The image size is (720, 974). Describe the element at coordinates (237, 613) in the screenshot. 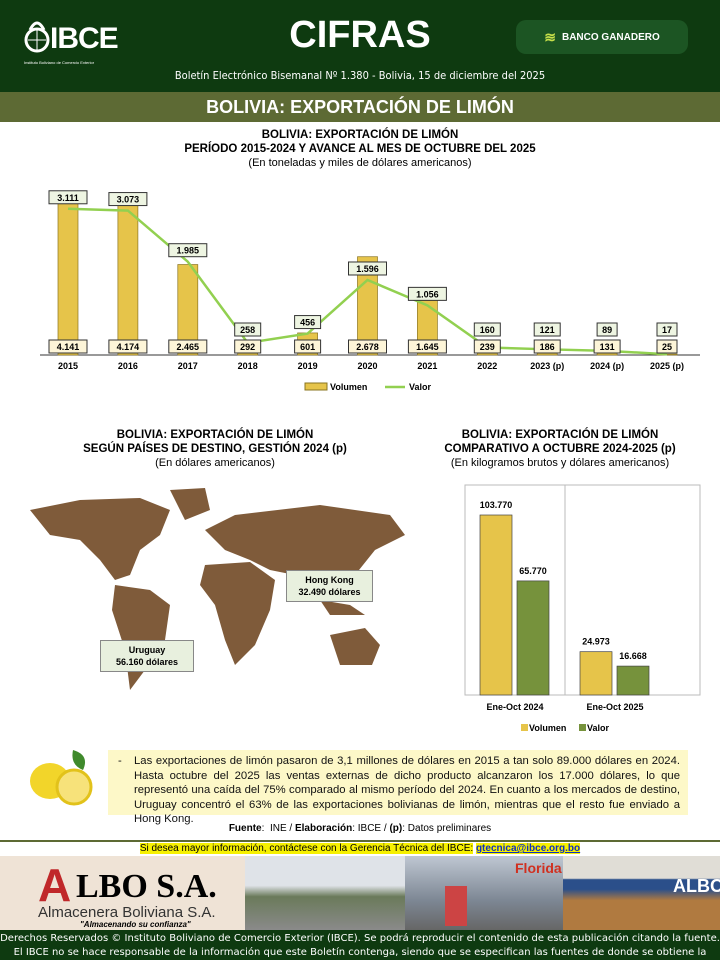

I see `africa` at that location.